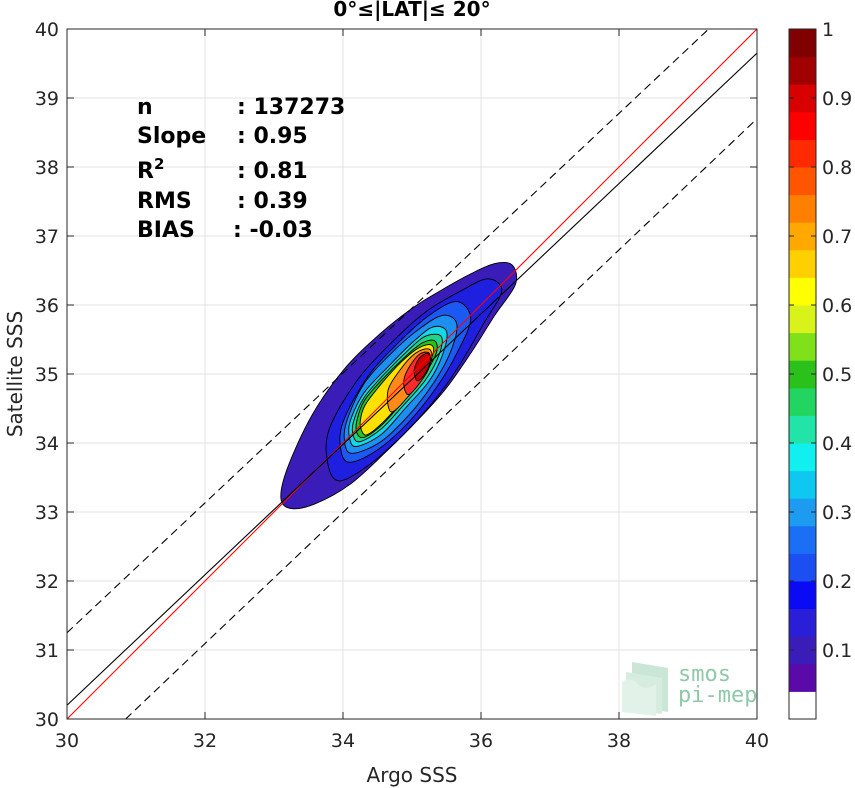 The image size is (855, 788). Describe the element at coordinates (837, 444) in the screenshot. I see `colorbar-tick-label: 0.4` at that location.